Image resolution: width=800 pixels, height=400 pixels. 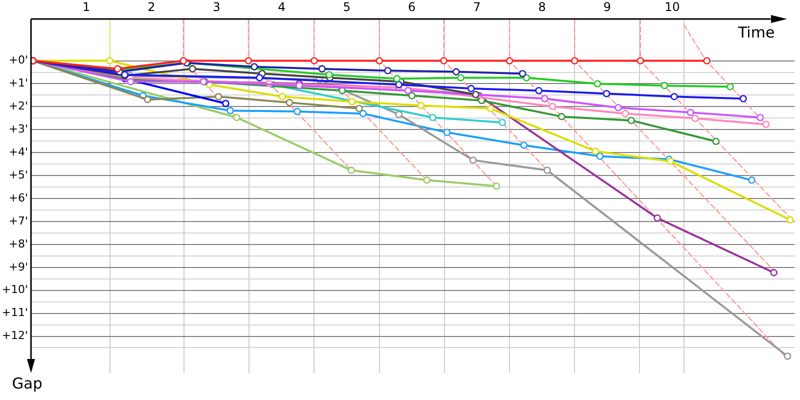 What do you see at coordinates (18, 267) in the screenshot?
I see `y-tick-label: +9'` at bounding box center [18, 267].